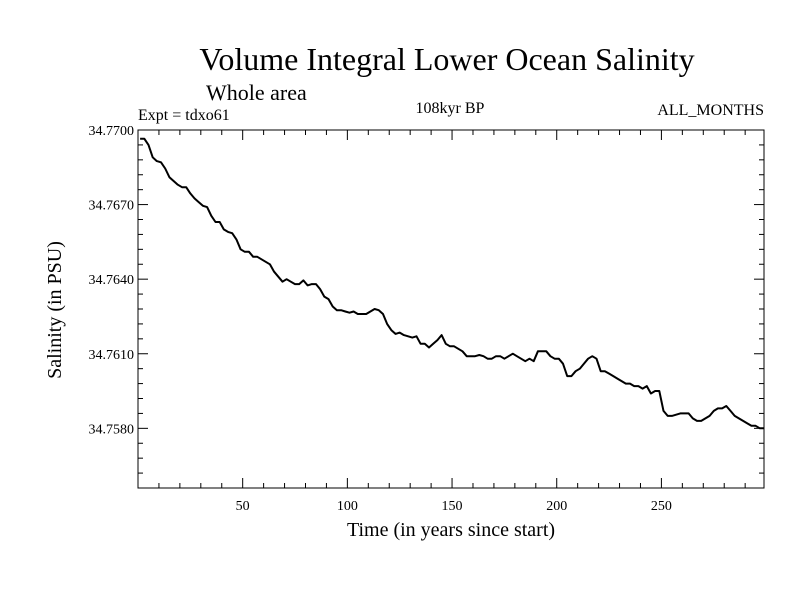 The image size is (800, 600). Describe the element at coordinates (446, 59) in the screenshot. I see `chart-title: Volume Integral Lower Ocean Salinity` at that location.